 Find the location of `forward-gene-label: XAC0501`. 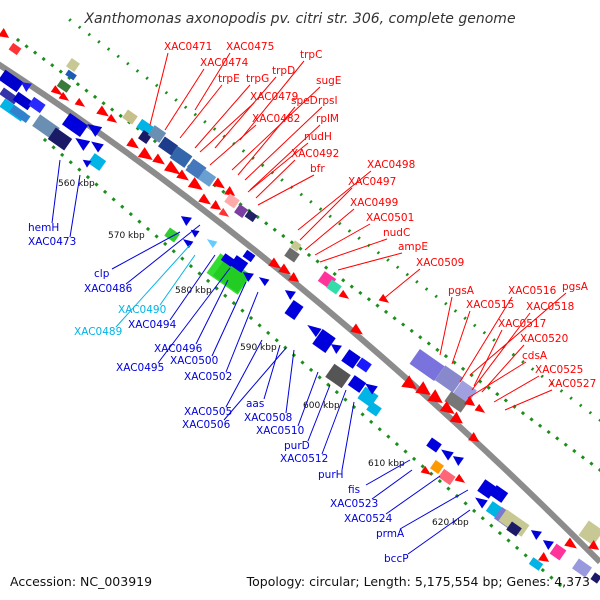

forward-gene-label: XAC0501 is located at coordinates (390, 218).